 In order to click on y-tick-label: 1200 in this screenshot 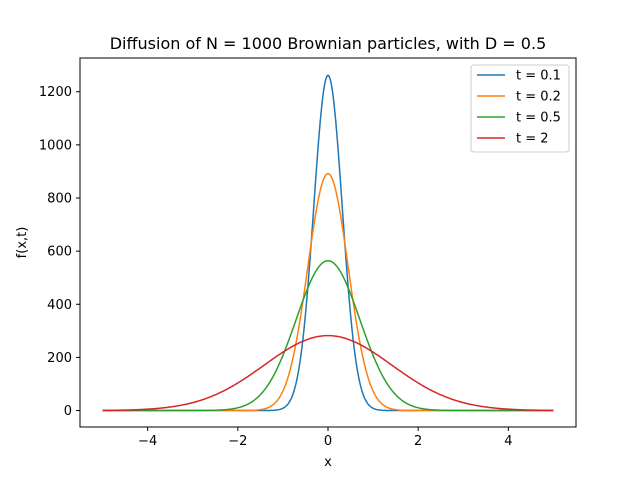, I will do `click(55, 92)`.